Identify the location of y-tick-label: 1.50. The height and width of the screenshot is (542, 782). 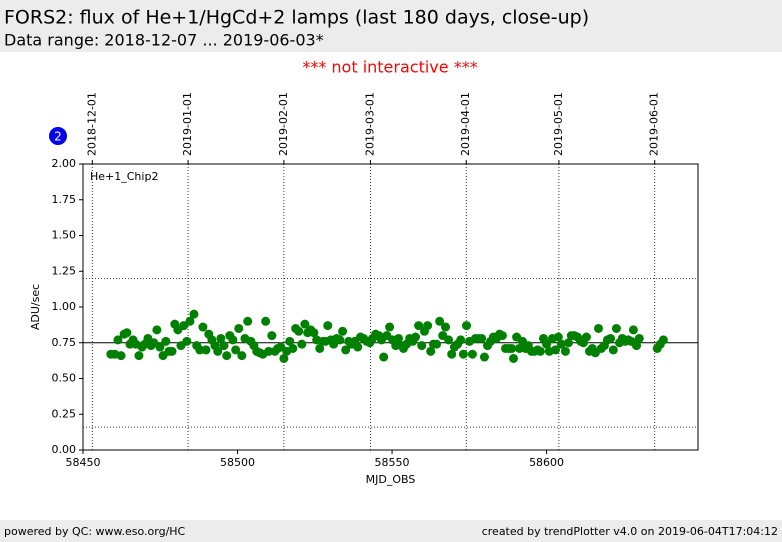
(64, 235).